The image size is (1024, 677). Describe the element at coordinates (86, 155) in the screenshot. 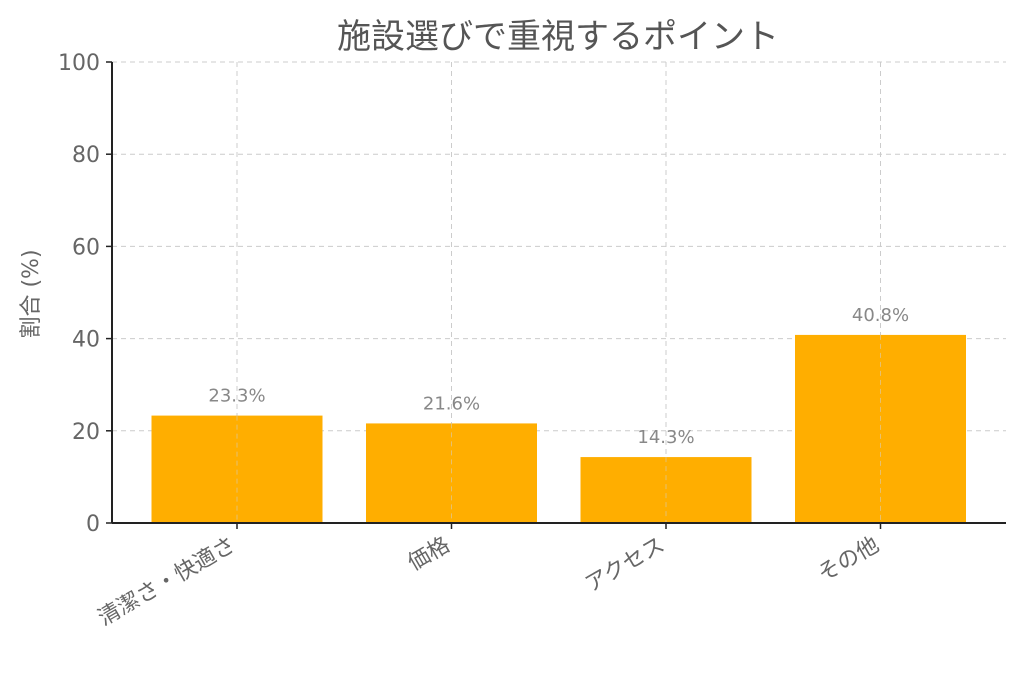

I see `y-tick-label: 80` at that location.